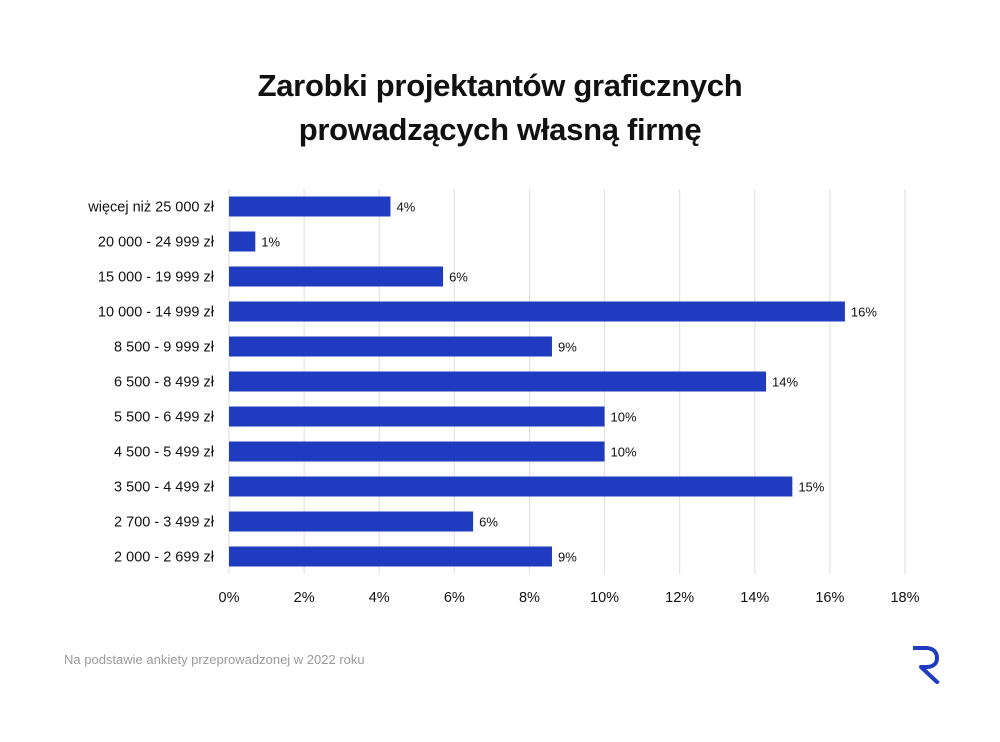  Describe the element at coordinates (164, 558) in the screenshot. I see `category-label: 2 000 - 2 699 zł` at that location.